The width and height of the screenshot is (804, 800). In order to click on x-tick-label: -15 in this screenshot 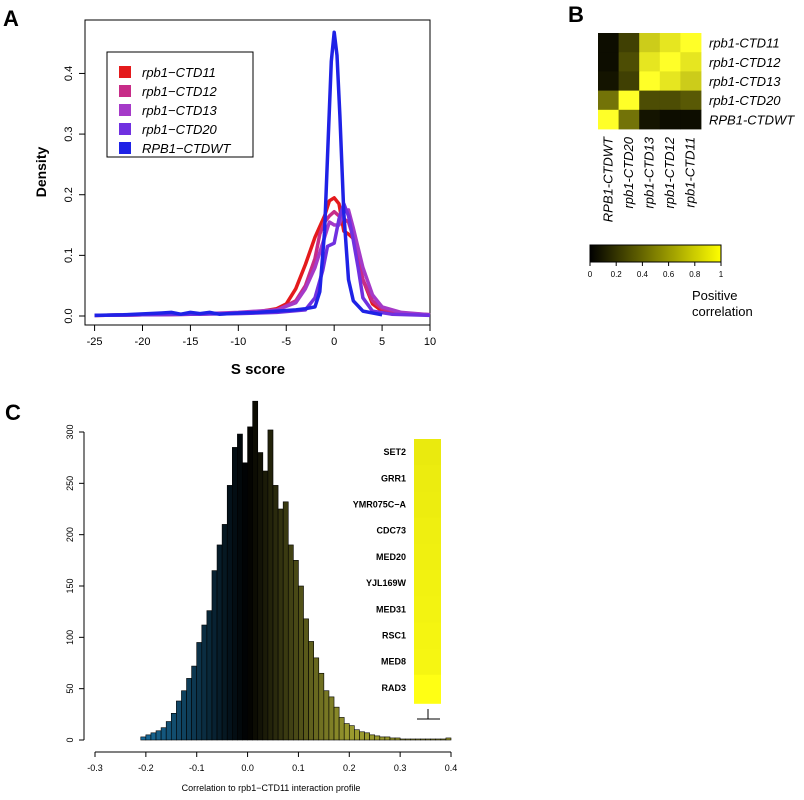, I will do `click(190, 342)`.